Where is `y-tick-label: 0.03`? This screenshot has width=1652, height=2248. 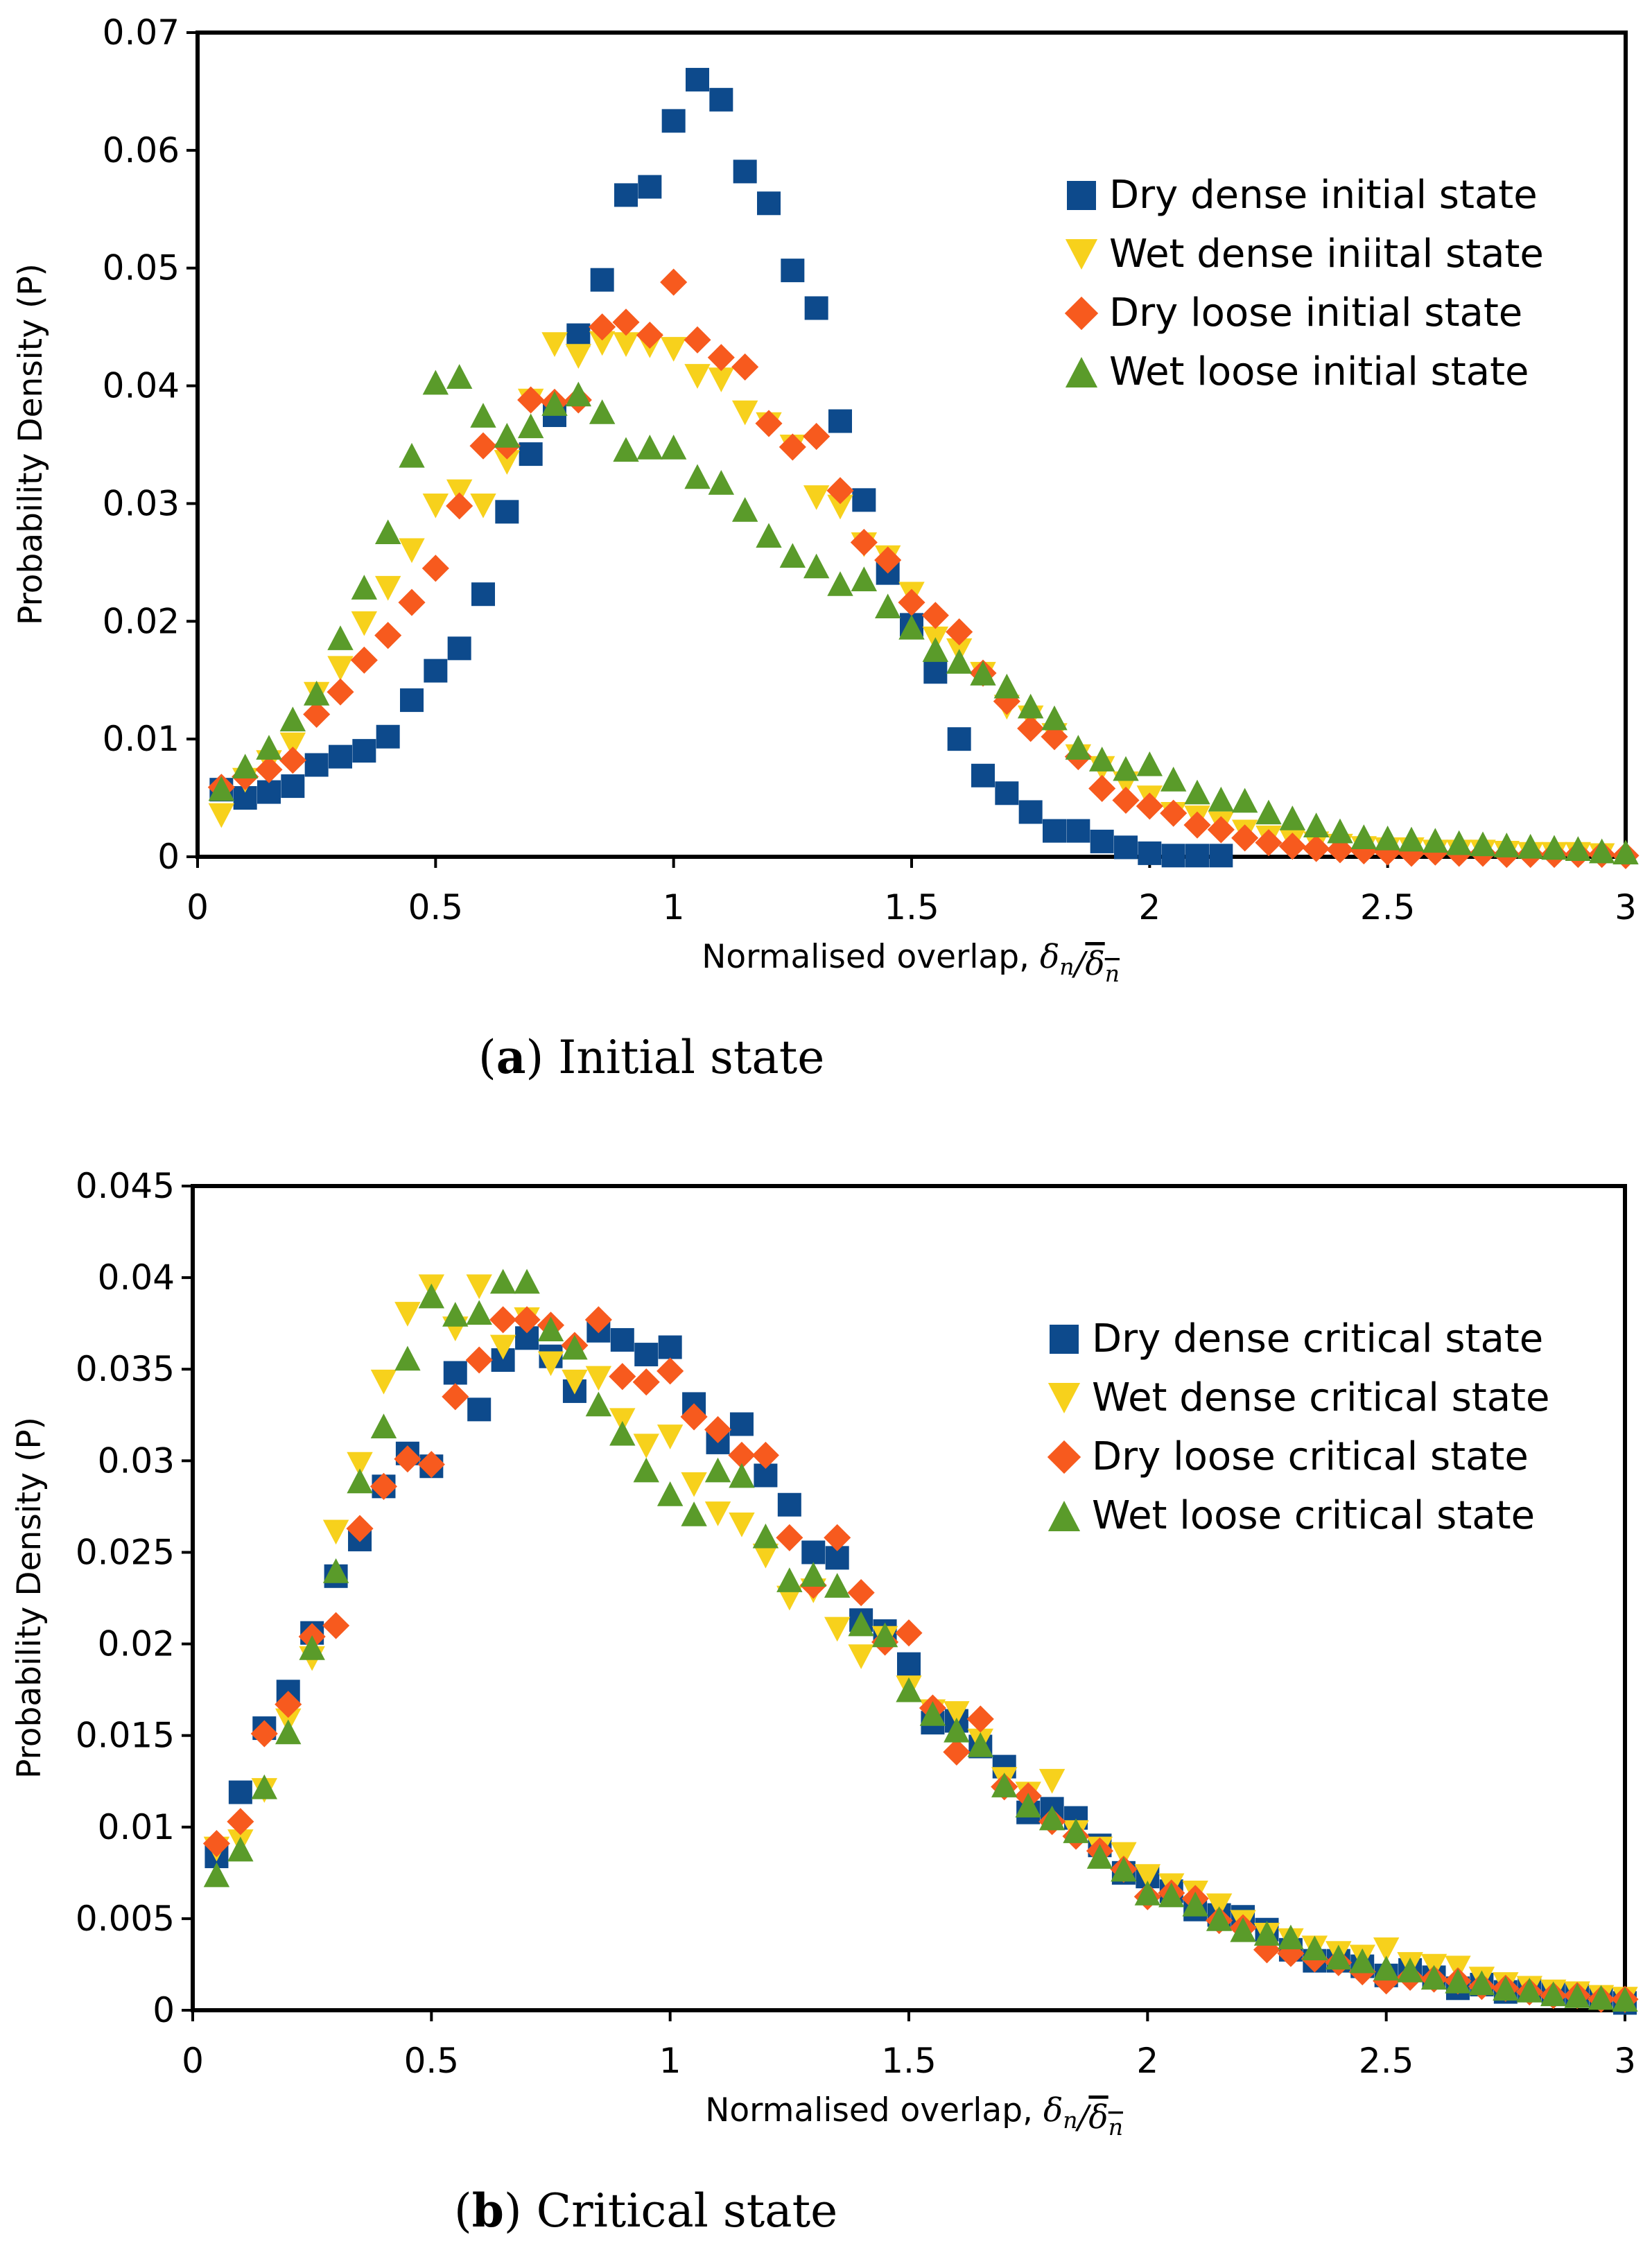
y-tick-label: 0.03 is located at coordinates (136, 1460).